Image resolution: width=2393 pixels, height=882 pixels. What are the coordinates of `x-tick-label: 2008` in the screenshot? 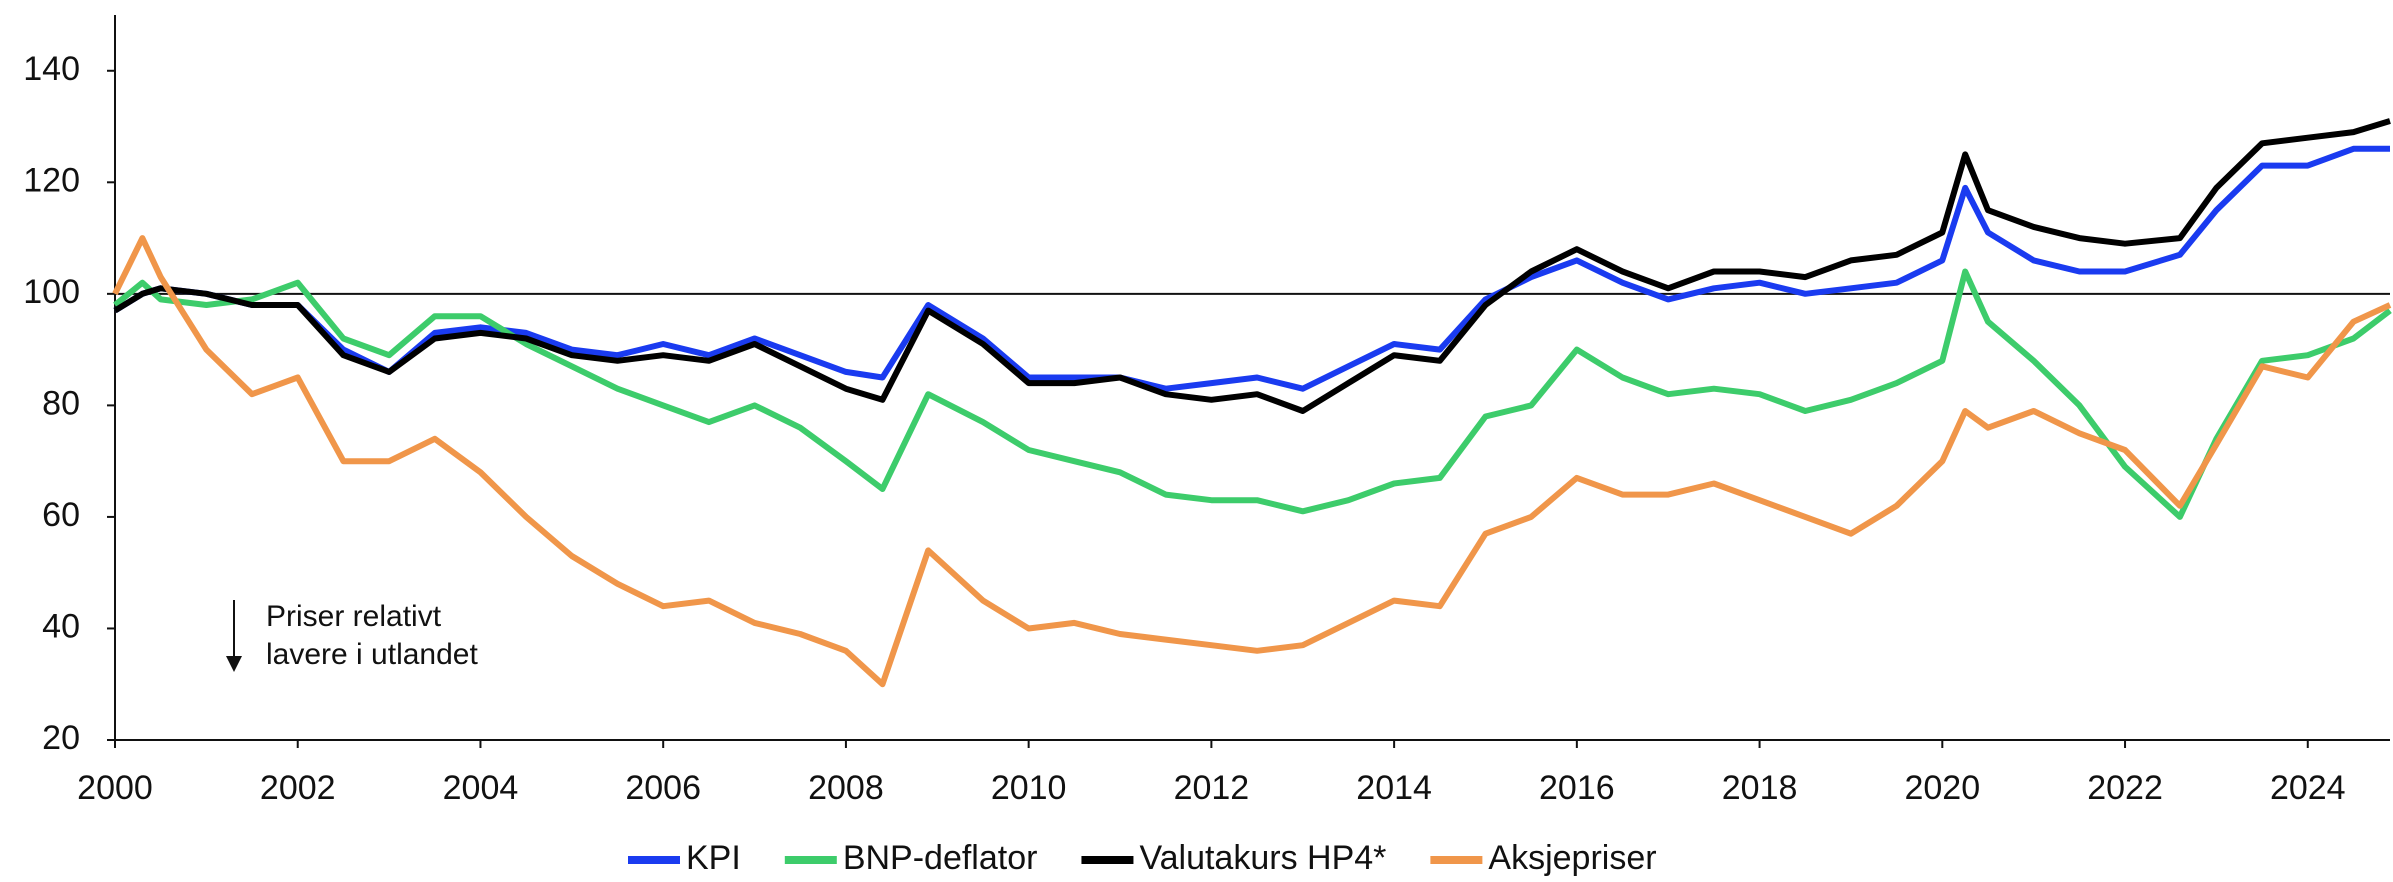 It's located at (846, 788).